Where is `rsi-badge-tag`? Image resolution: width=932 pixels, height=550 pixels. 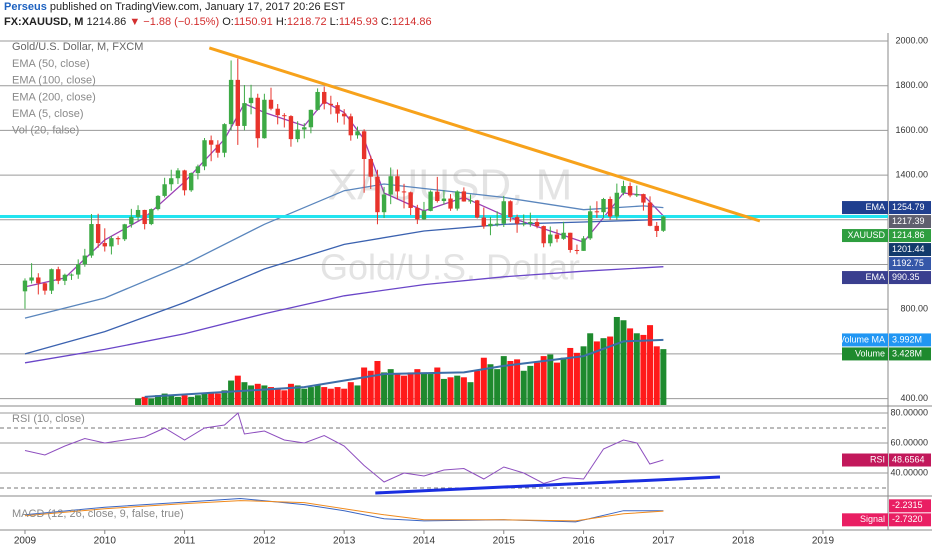
rsi-badge-tag is located at coordinates (865, 460).